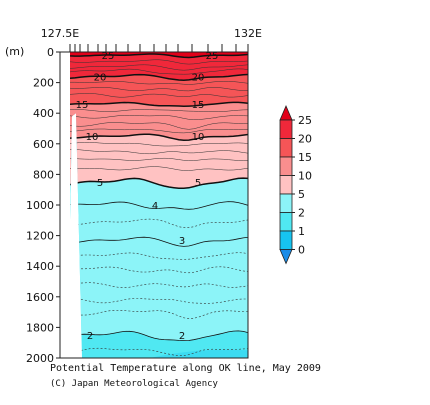 This screenshot has width=430, height=405. Describe the element at coordinates (305, 139) in the screenshot. I see `colorbar-label: 20` at that location.